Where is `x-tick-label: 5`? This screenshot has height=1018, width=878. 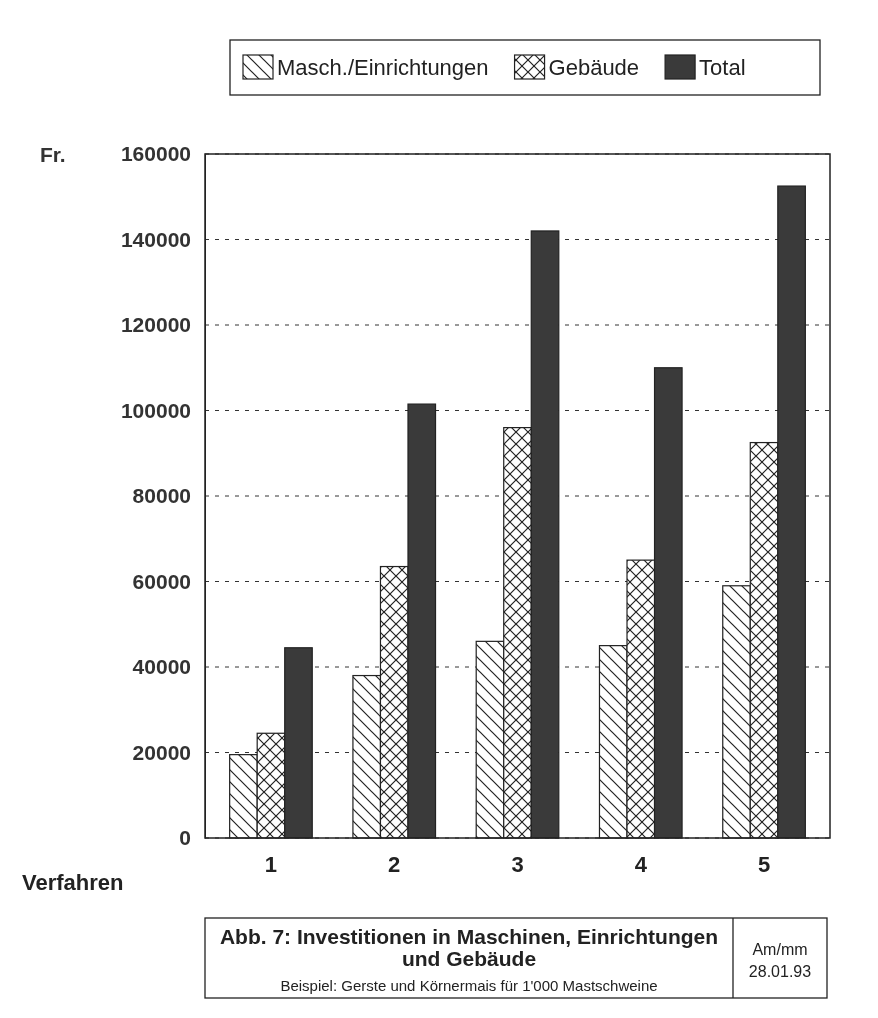 x-tick-label: 5 is located at coordinates (764, 864).